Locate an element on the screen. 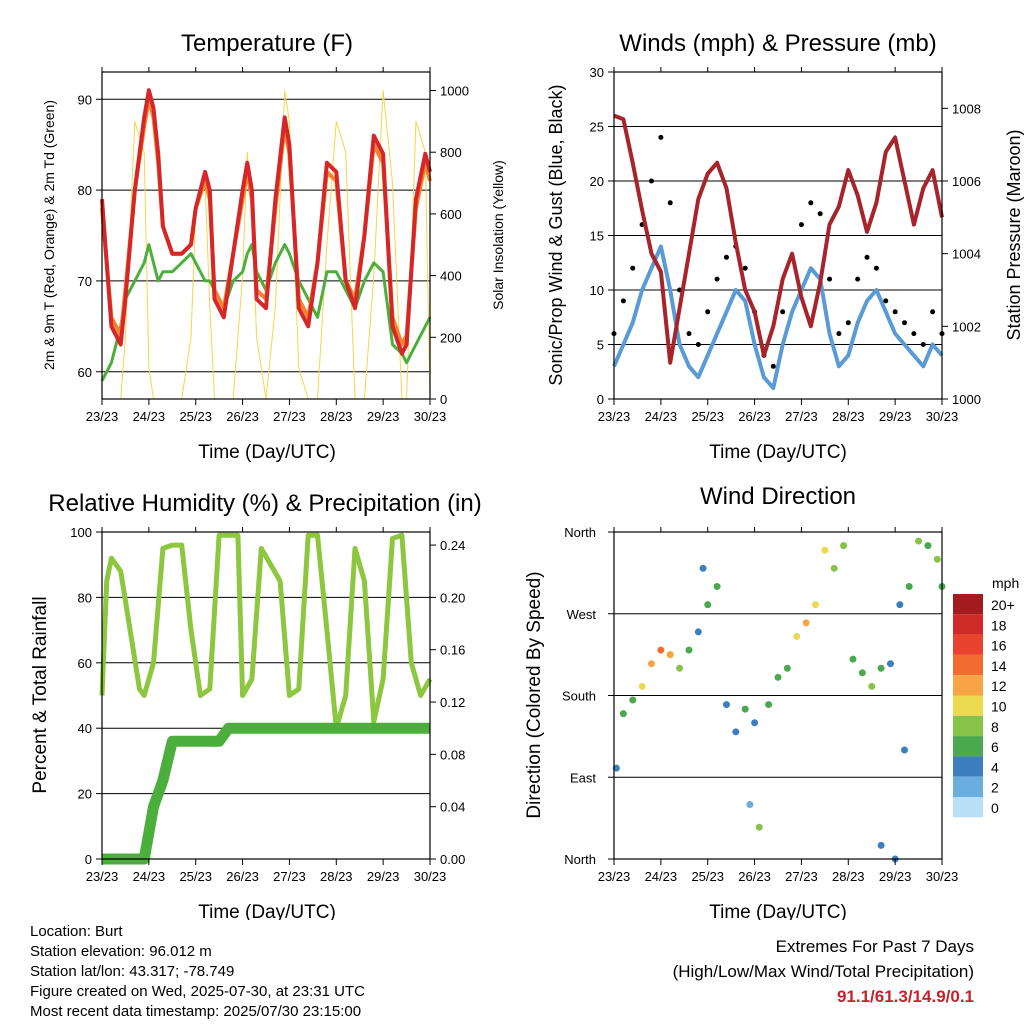  temperature-ylabel: 2m & 9m T (Red, Orange) & 2m Td (Green) is located at coordinates (49, 235).